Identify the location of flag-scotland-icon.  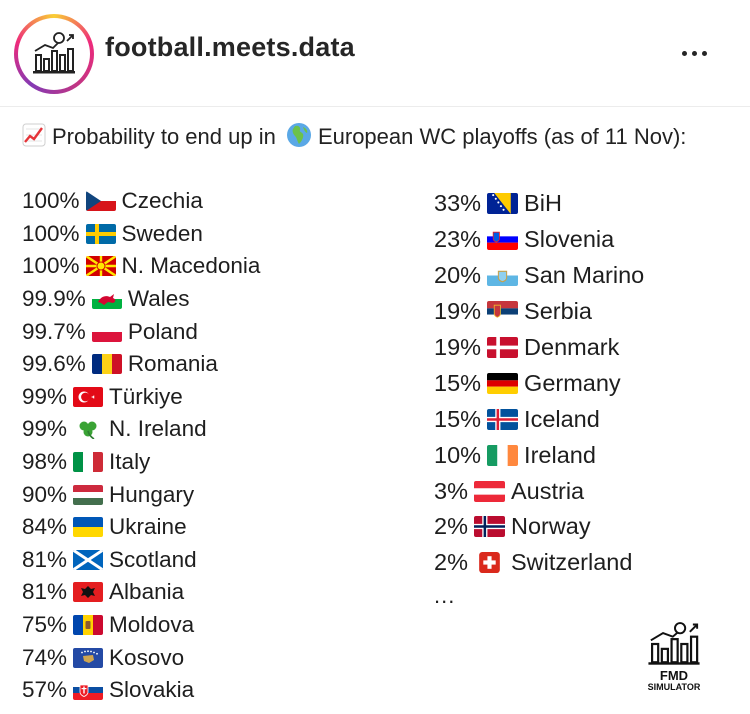
(88, 559).